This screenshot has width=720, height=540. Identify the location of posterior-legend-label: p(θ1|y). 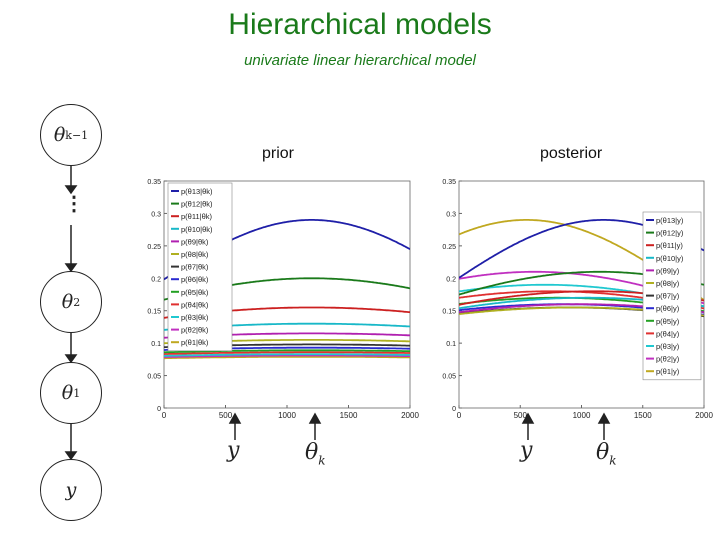
(668, 371).